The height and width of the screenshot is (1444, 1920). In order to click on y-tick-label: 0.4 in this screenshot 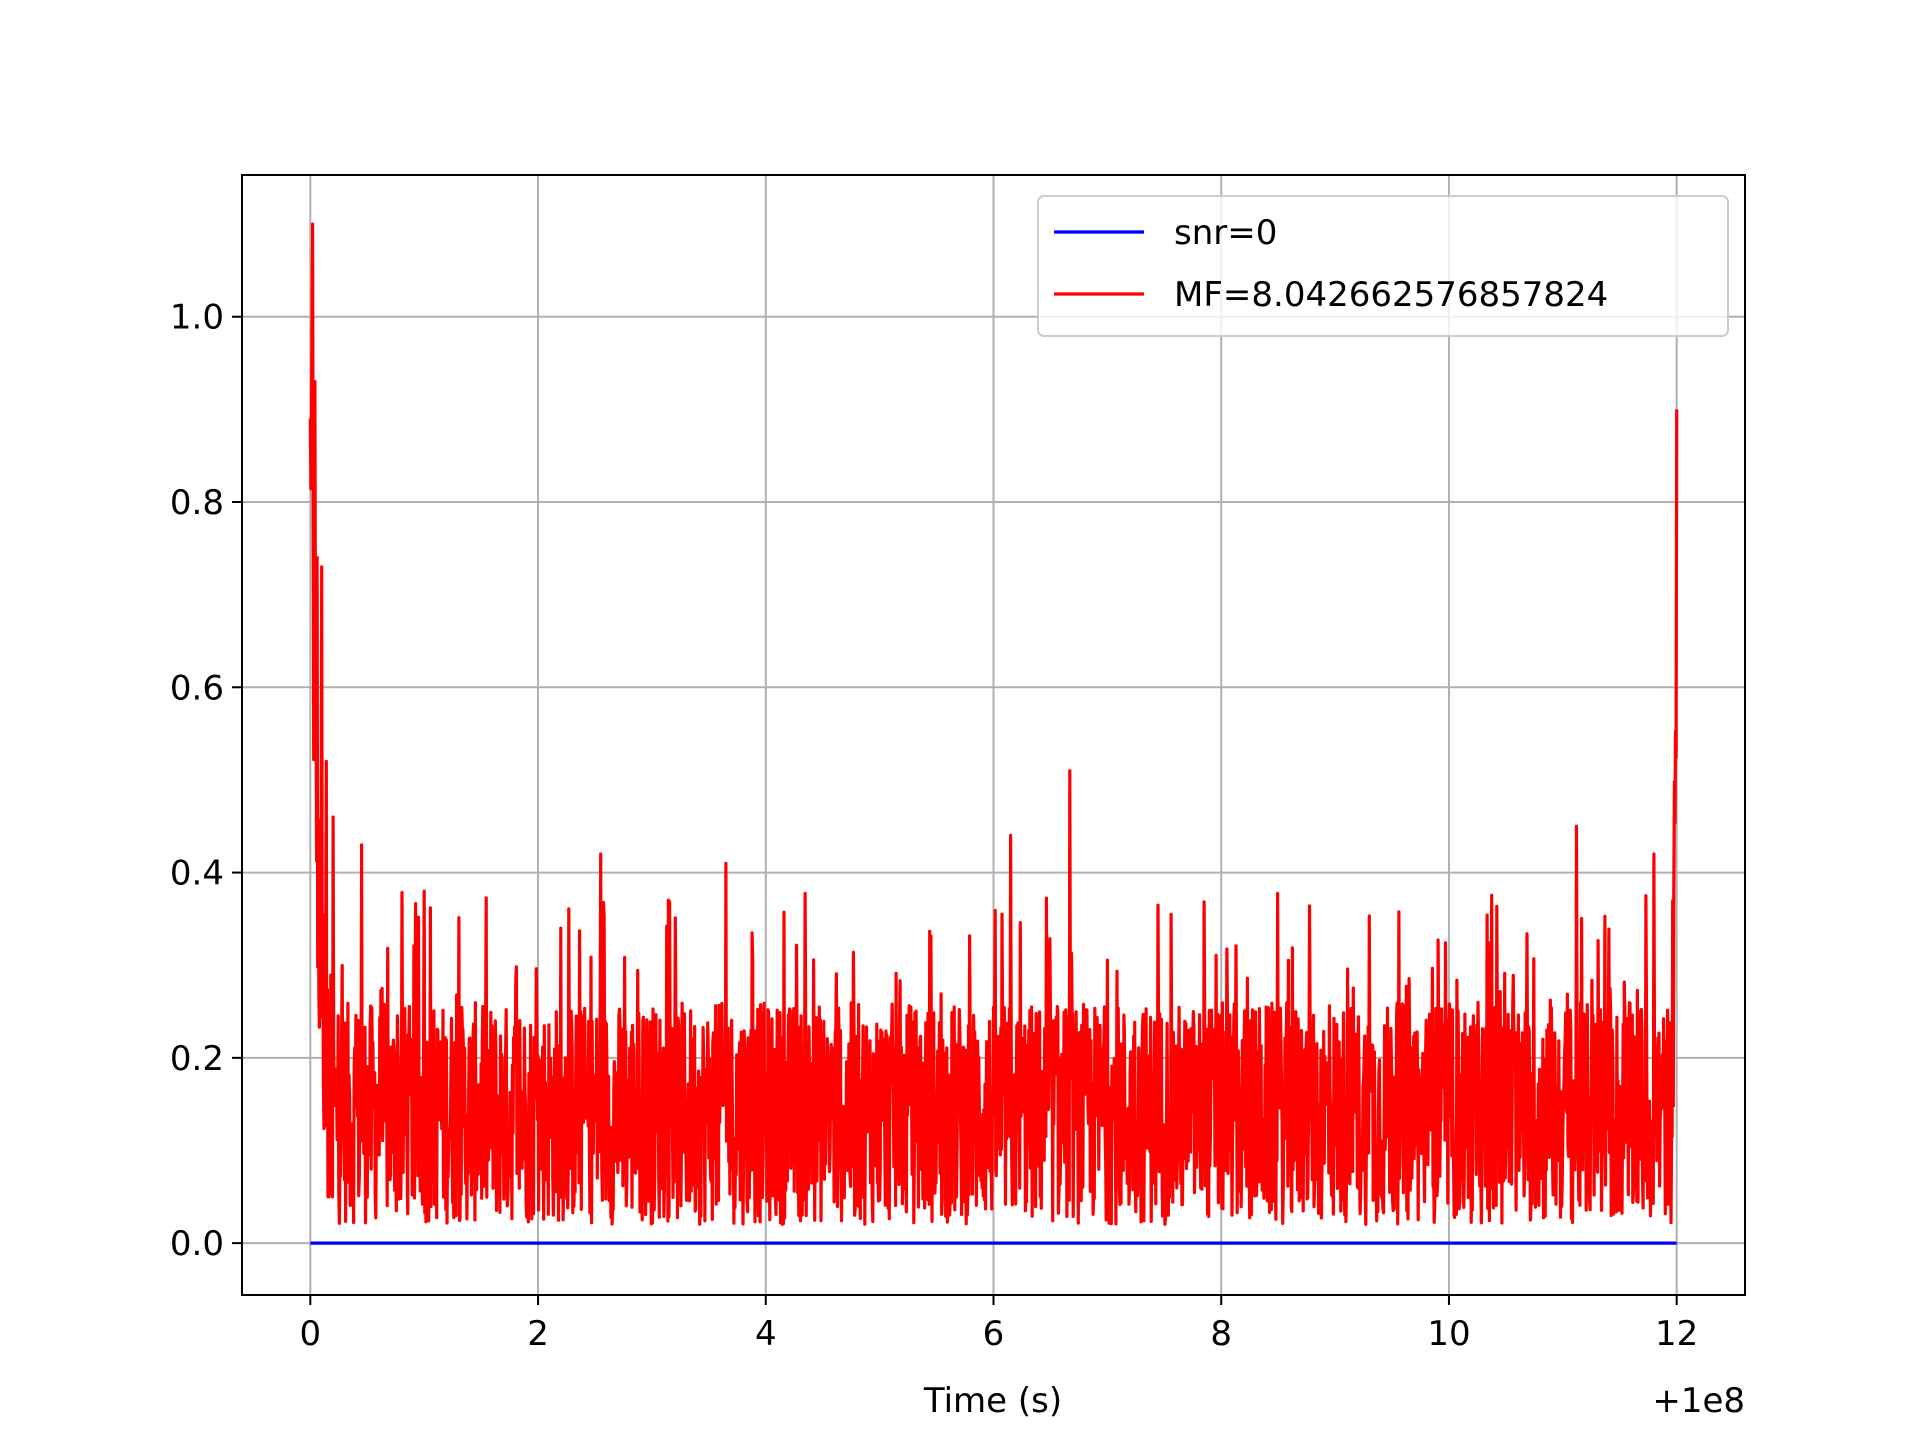, I will do `click(197, 874)`.